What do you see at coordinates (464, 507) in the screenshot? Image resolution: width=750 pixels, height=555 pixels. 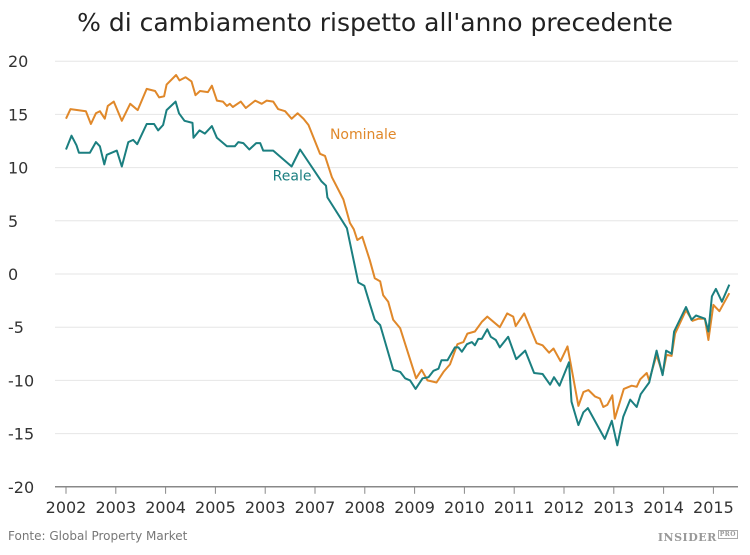 I see `x-tick-label: 2010` at bounding box center [464, 507].